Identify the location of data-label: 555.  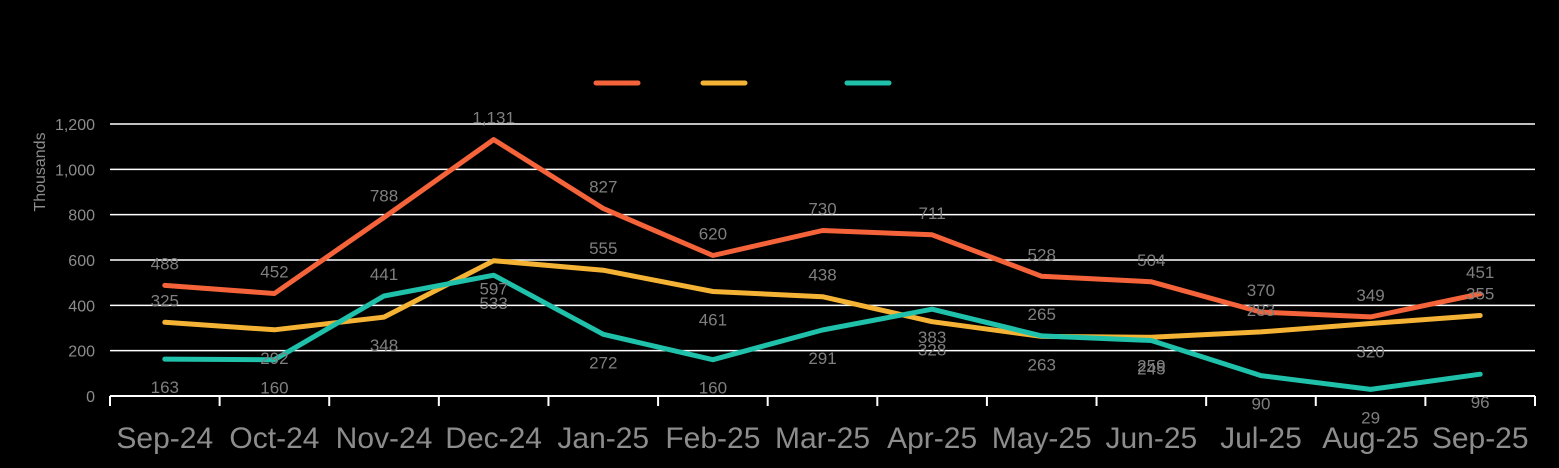
(603, 248).